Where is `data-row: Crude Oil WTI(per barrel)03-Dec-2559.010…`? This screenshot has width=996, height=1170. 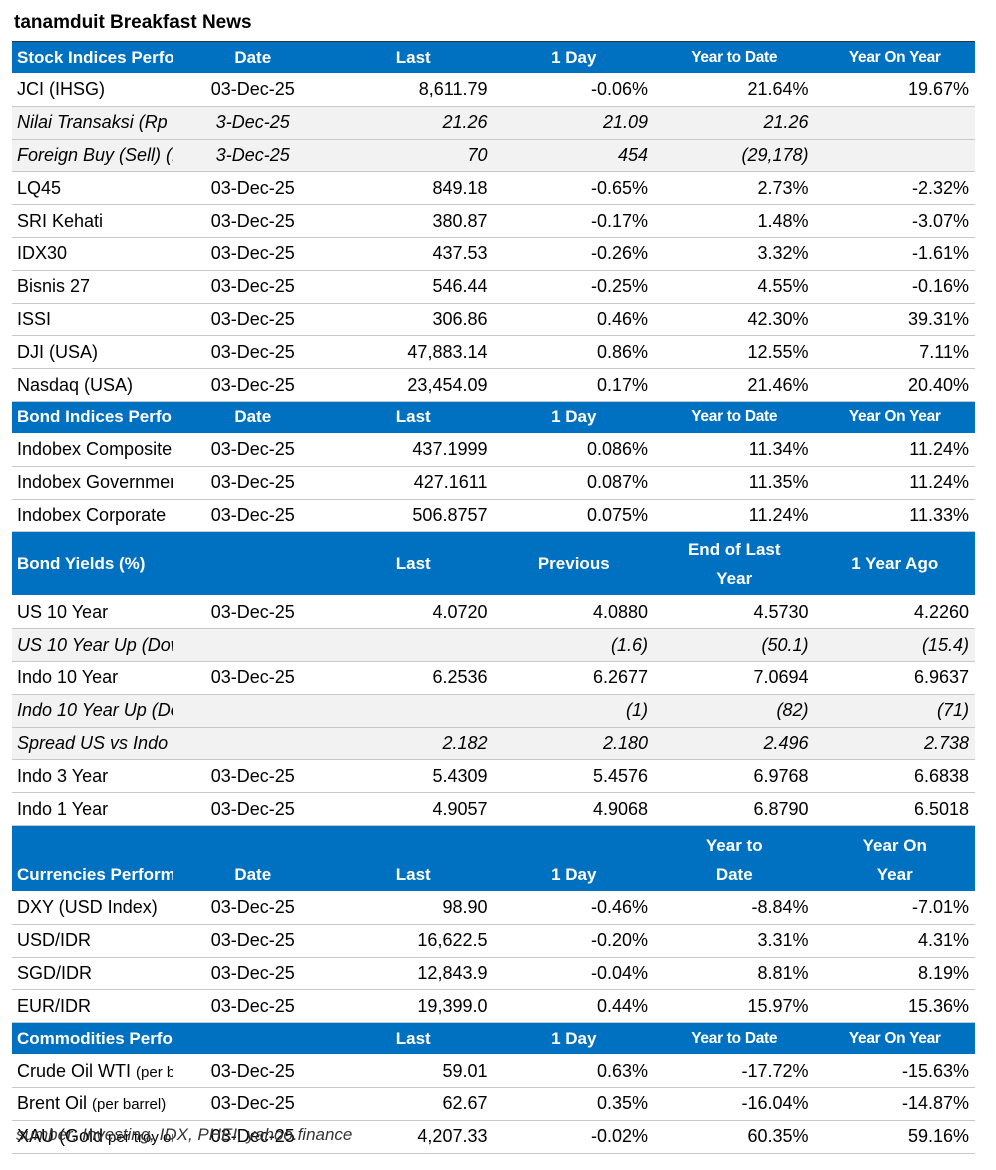 data-row: Crude Oil WTI(per barrel)03-Dec-2559.010… is located at coordinates (493, 1071).